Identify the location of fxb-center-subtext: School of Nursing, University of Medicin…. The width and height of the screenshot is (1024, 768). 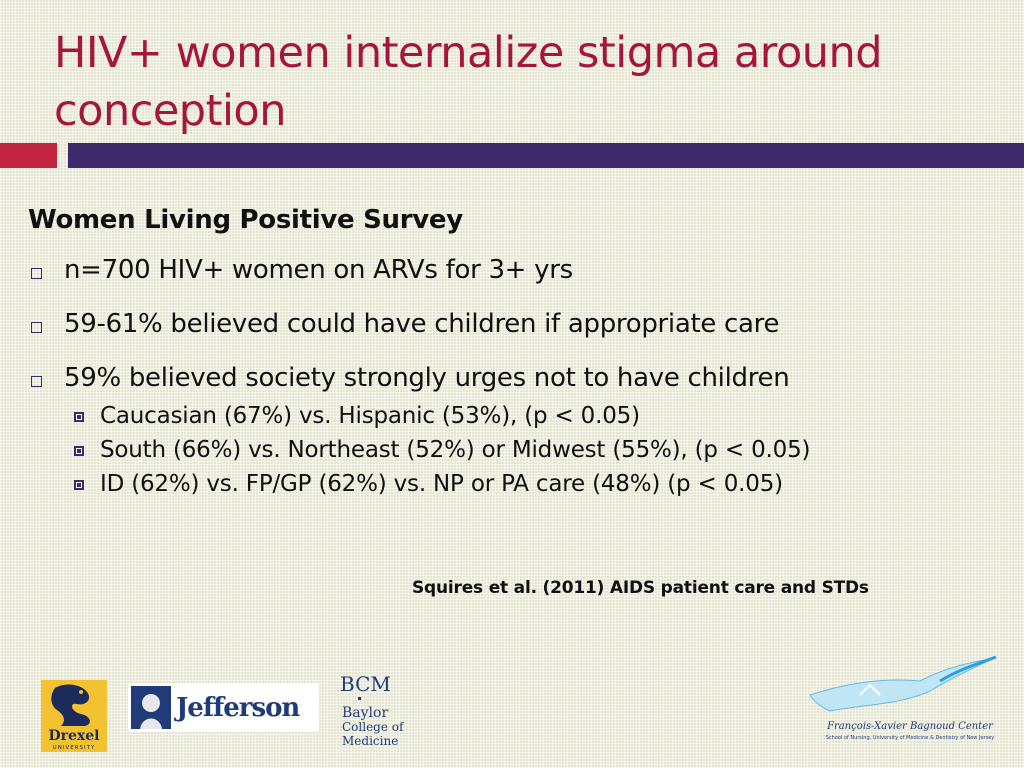
(910, 738).